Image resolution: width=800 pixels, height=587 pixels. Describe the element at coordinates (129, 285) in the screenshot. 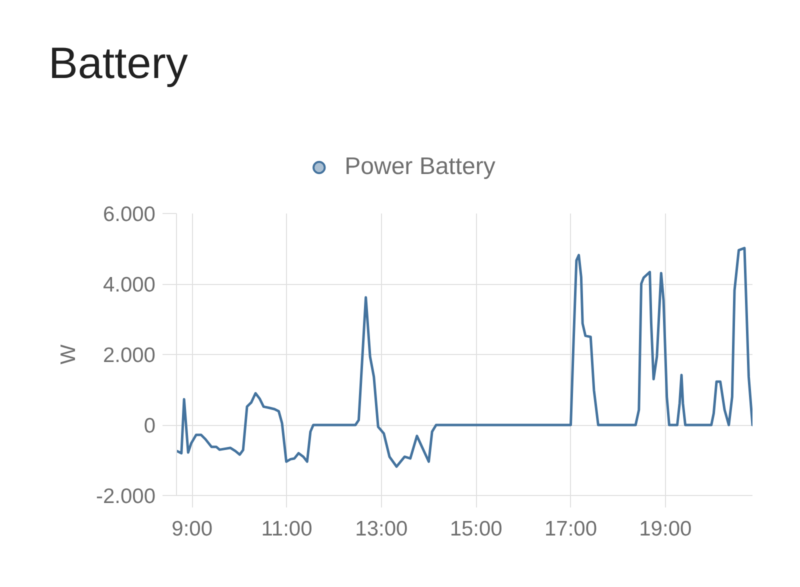

I see `y-tick-label: 4.000` at that location.